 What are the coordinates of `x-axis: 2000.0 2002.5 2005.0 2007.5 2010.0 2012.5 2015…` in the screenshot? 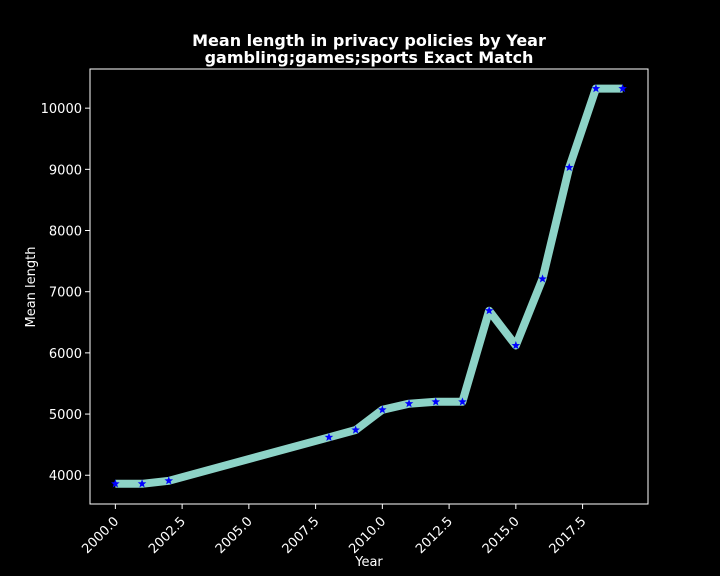 It's located at (334, 530).